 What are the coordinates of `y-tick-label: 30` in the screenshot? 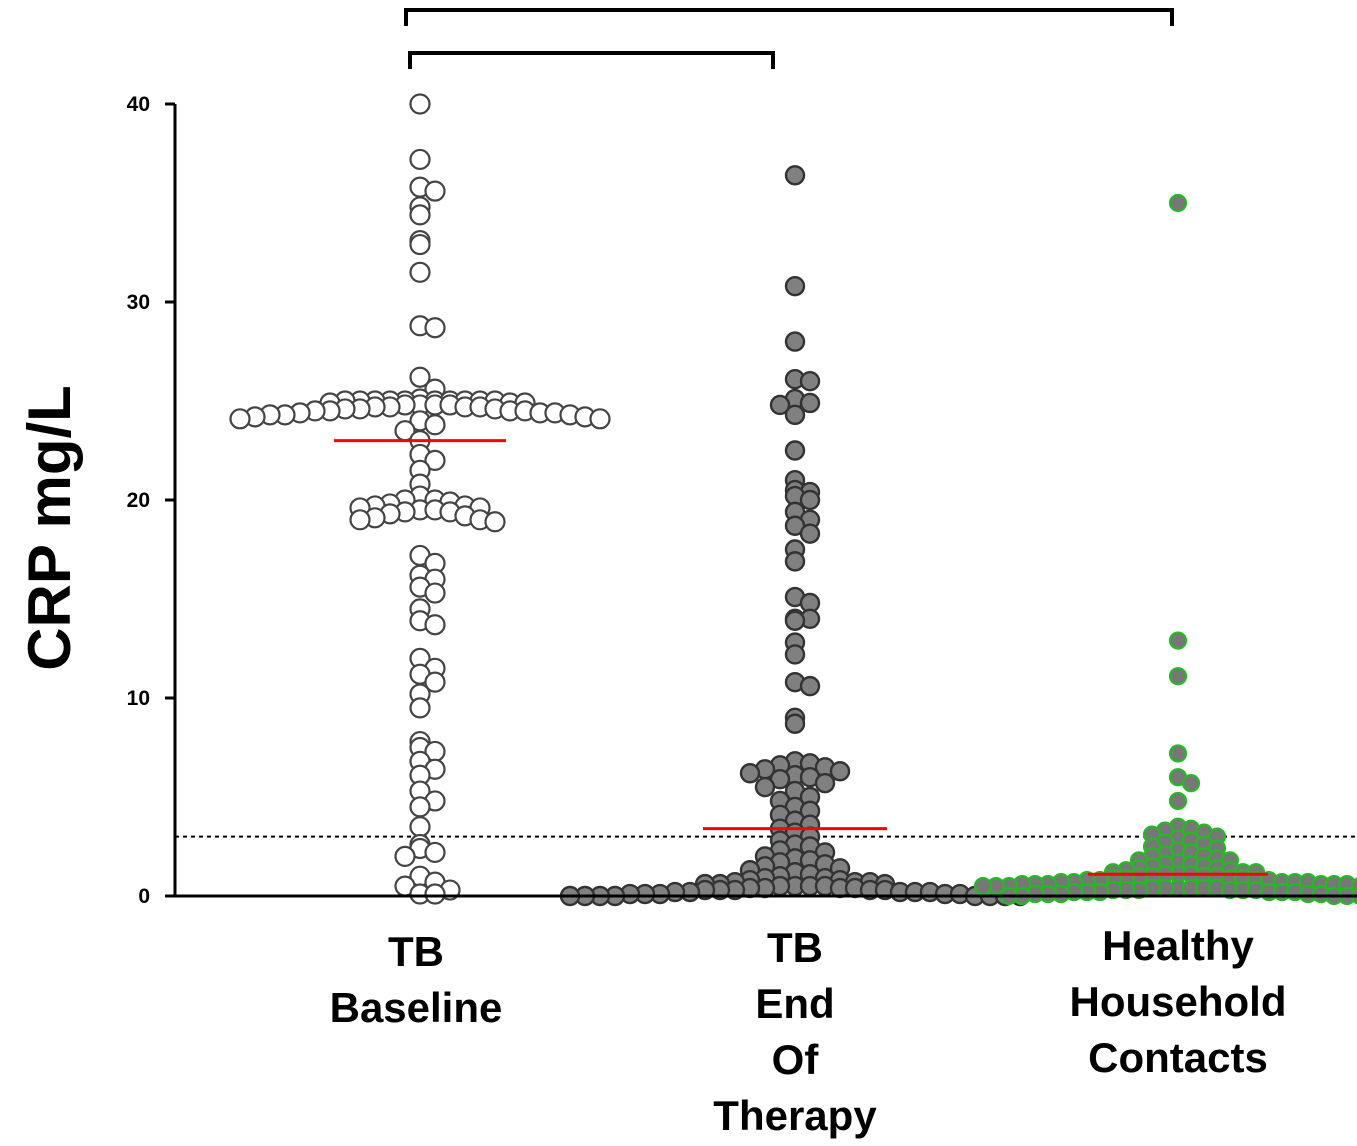 It's located at (138, 302).